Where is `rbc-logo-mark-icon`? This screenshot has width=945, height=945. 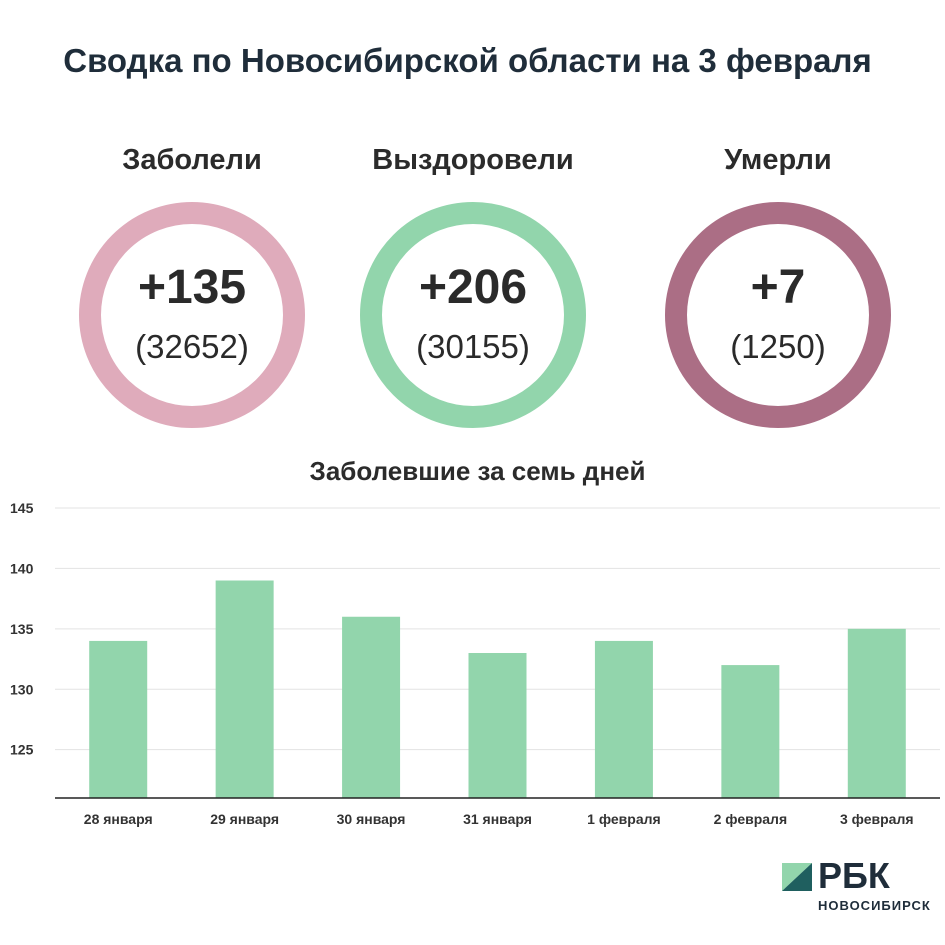
rbc-logo-mark-icon is located at coordinates (797, 877).